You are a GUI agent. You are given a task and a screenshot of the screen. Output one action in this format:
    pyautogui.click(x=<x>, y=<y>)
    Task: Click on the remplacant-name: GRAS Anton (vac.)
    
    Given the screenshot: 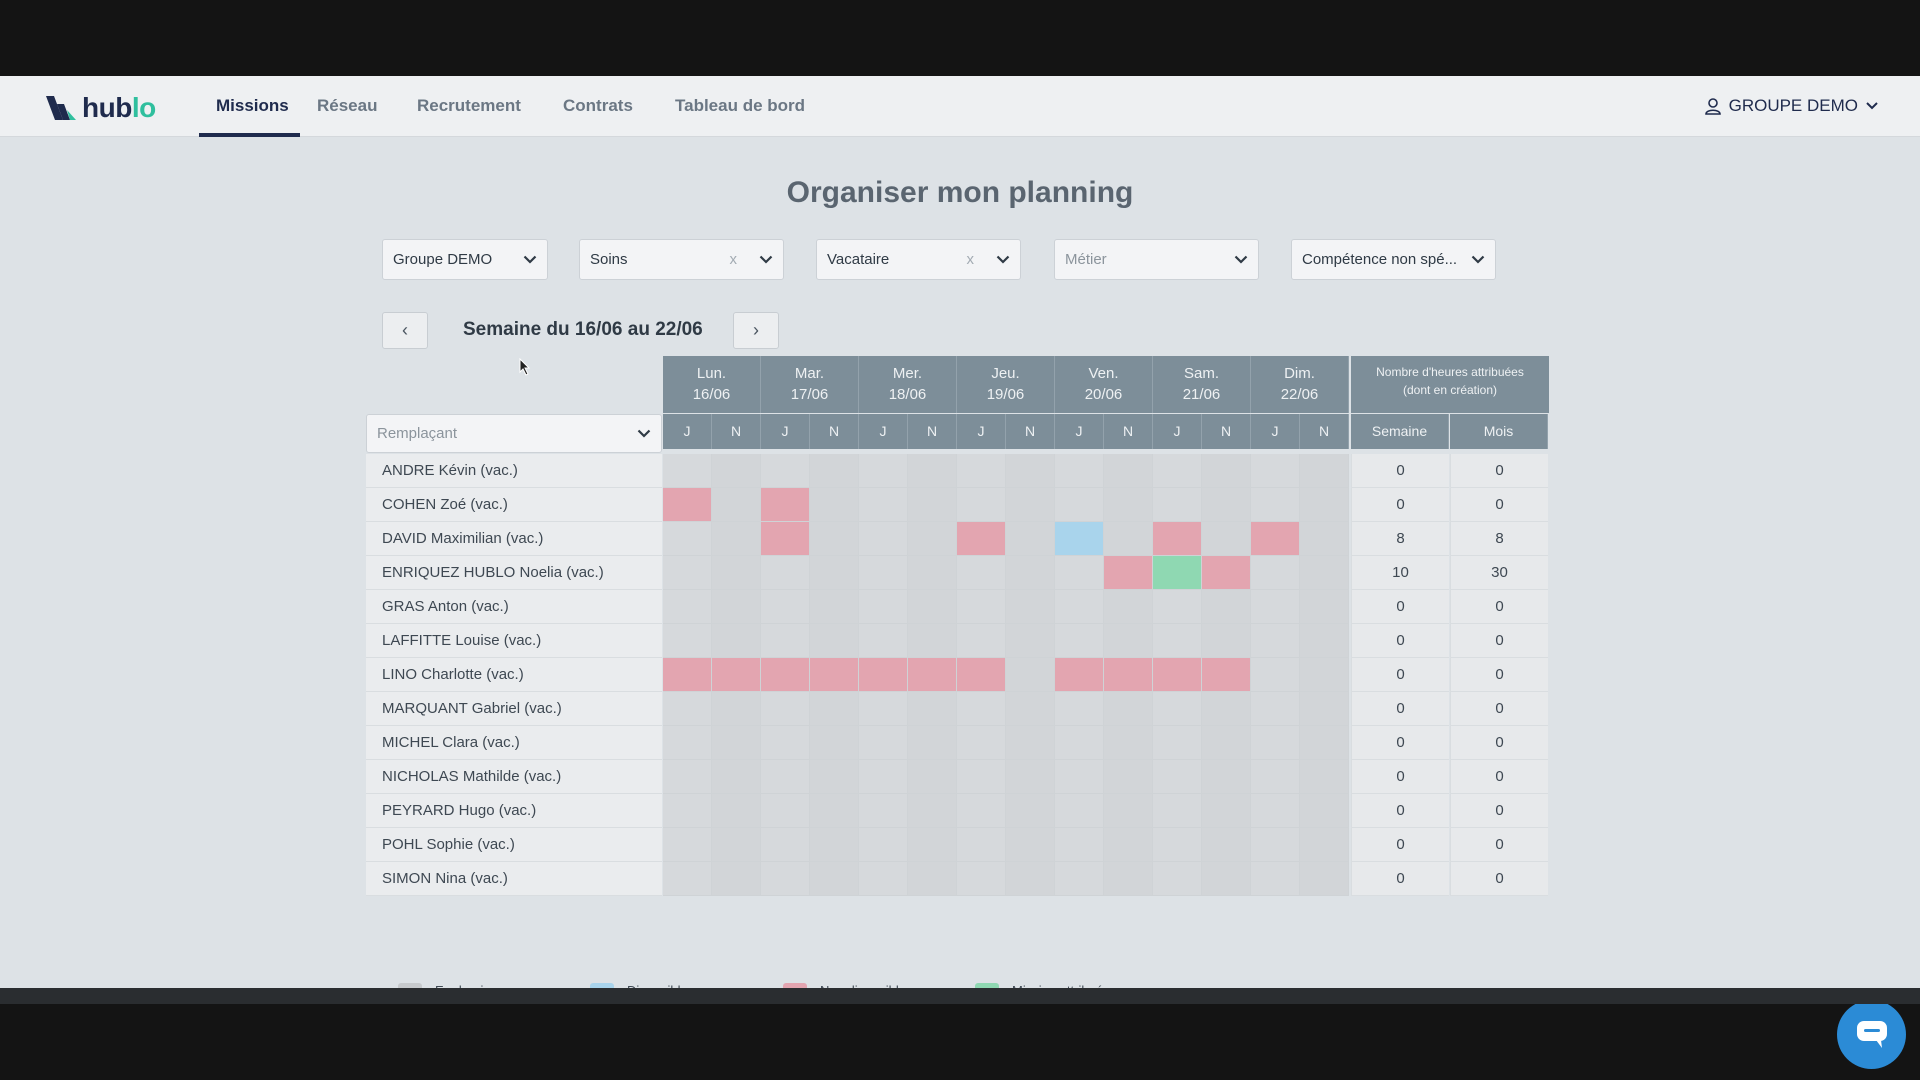 What is the action you would take?
    pyautogui.click(x=514, y=607)
    